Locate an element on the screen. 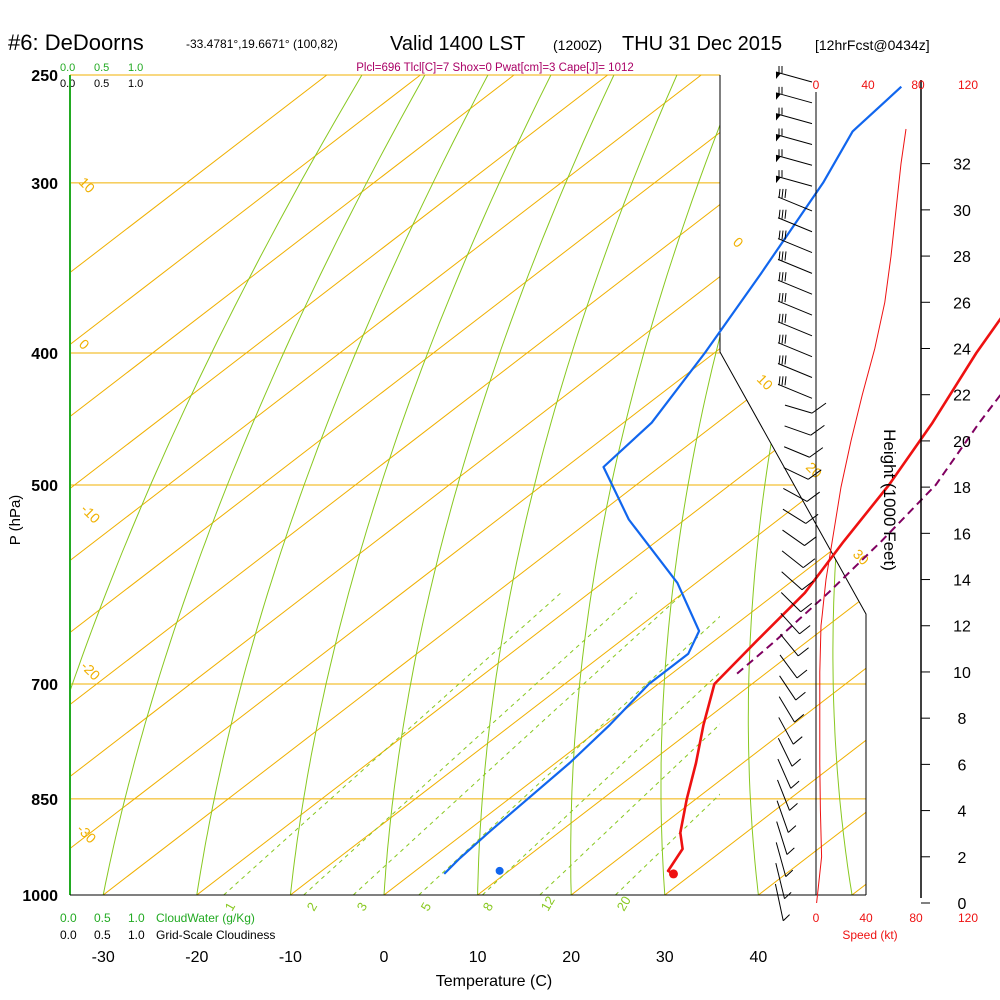  cloudwater-bottom-tick: 1.0 is located at coordinates (136, 918).